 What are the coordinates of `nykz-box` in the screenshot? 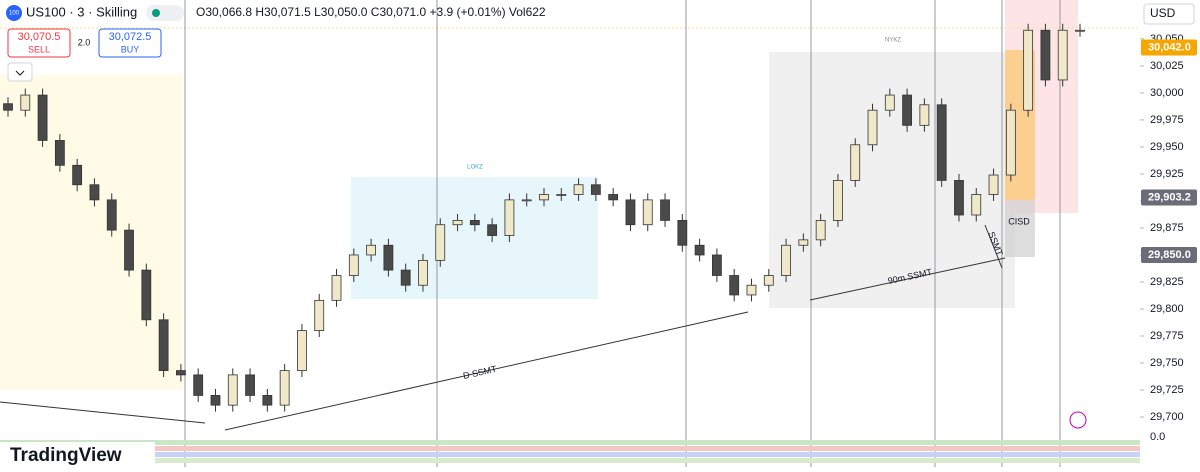 It's located at (892, 180).